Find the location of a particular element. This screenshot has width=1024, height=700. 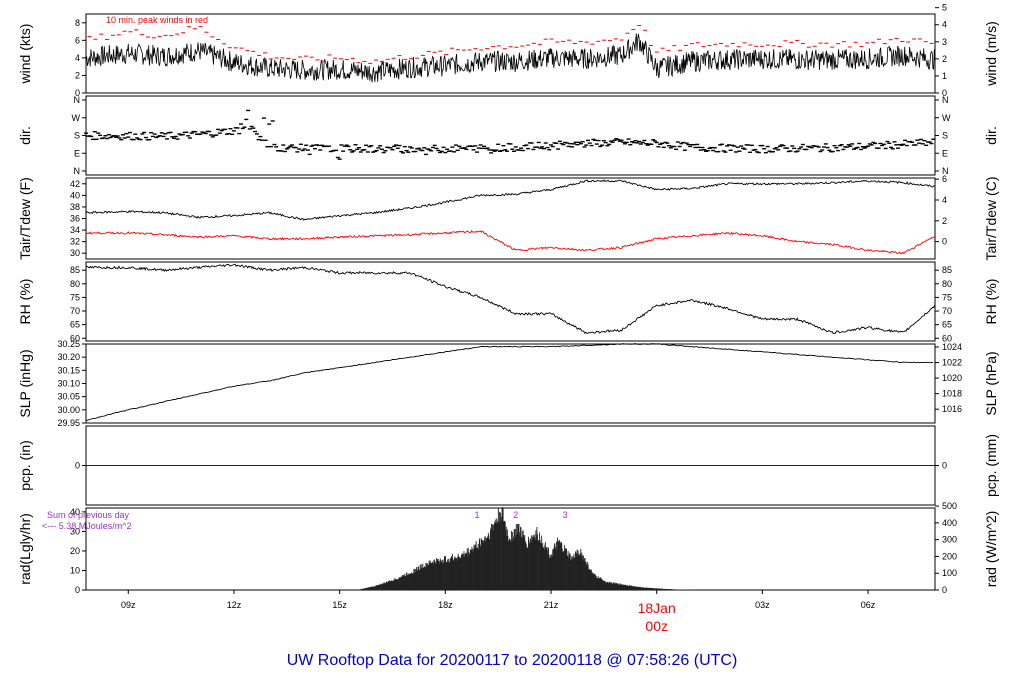

rad-tick-right: 400 is located at coordinates (949, 523).